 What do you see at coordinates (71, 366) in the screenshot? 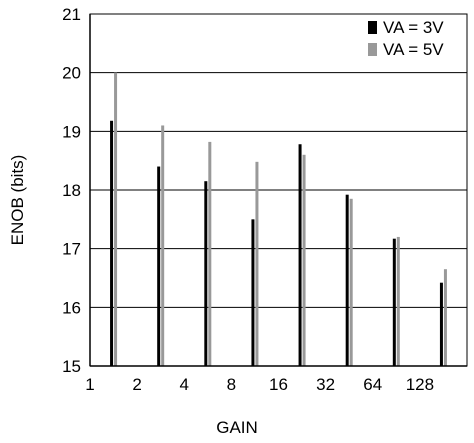
I see `y-tick-label: 15` at bounding box center [71, 366].